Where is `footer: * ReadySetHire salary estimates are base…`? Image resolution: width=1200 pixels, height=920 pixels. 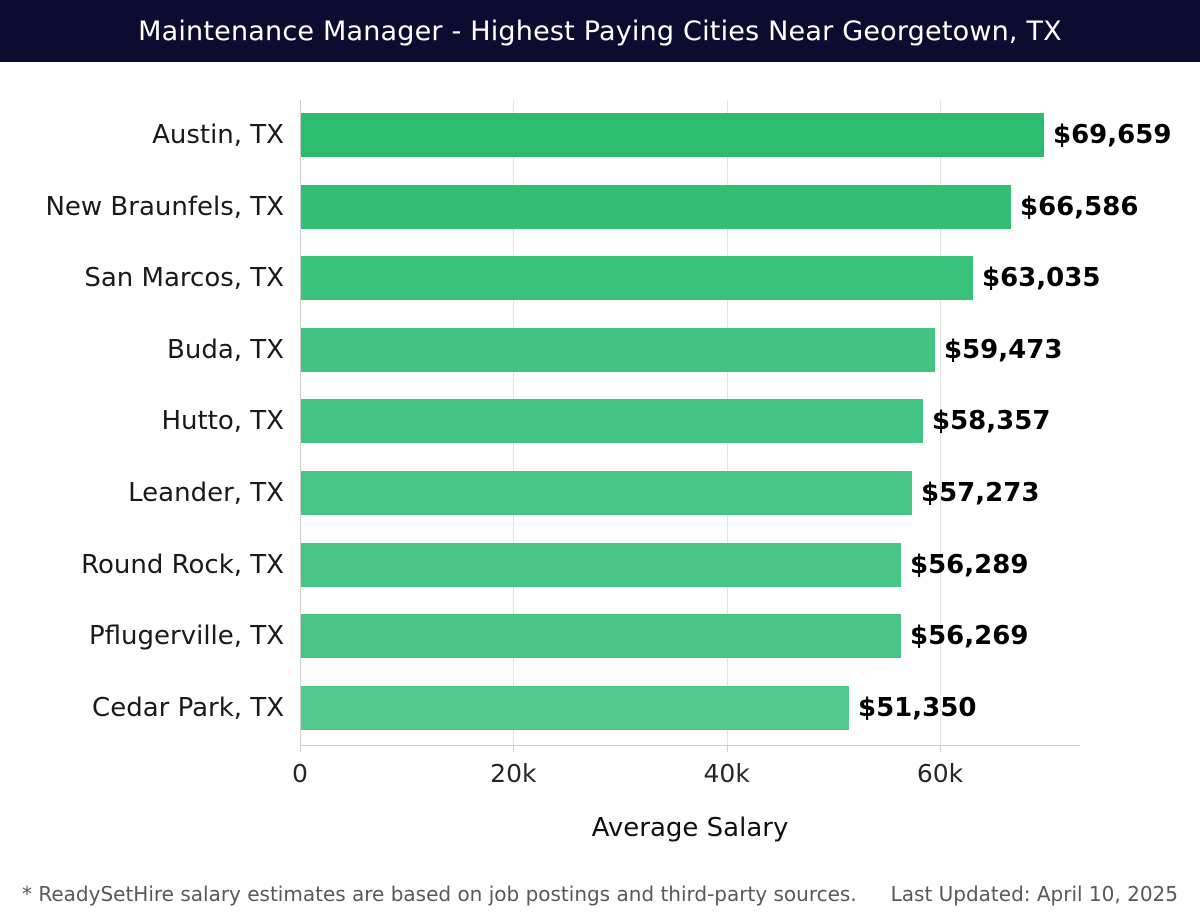 footer: * ReadySetHire salary estimates are base… is located at coordinates (600, 894).